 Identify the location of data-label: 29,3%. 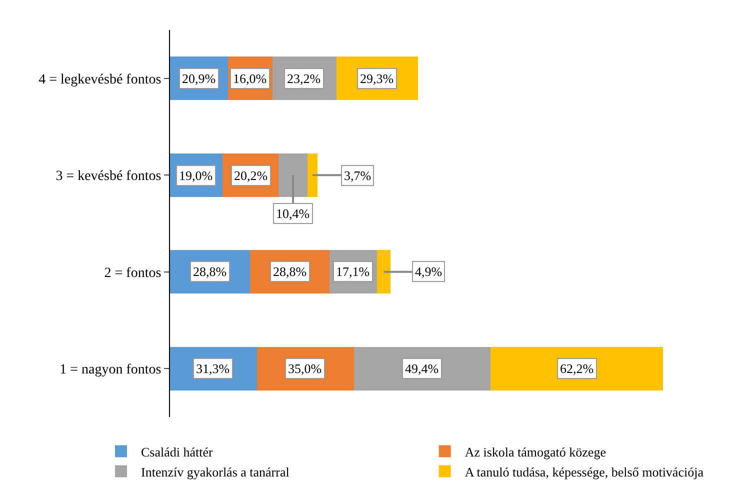
(377, 78).